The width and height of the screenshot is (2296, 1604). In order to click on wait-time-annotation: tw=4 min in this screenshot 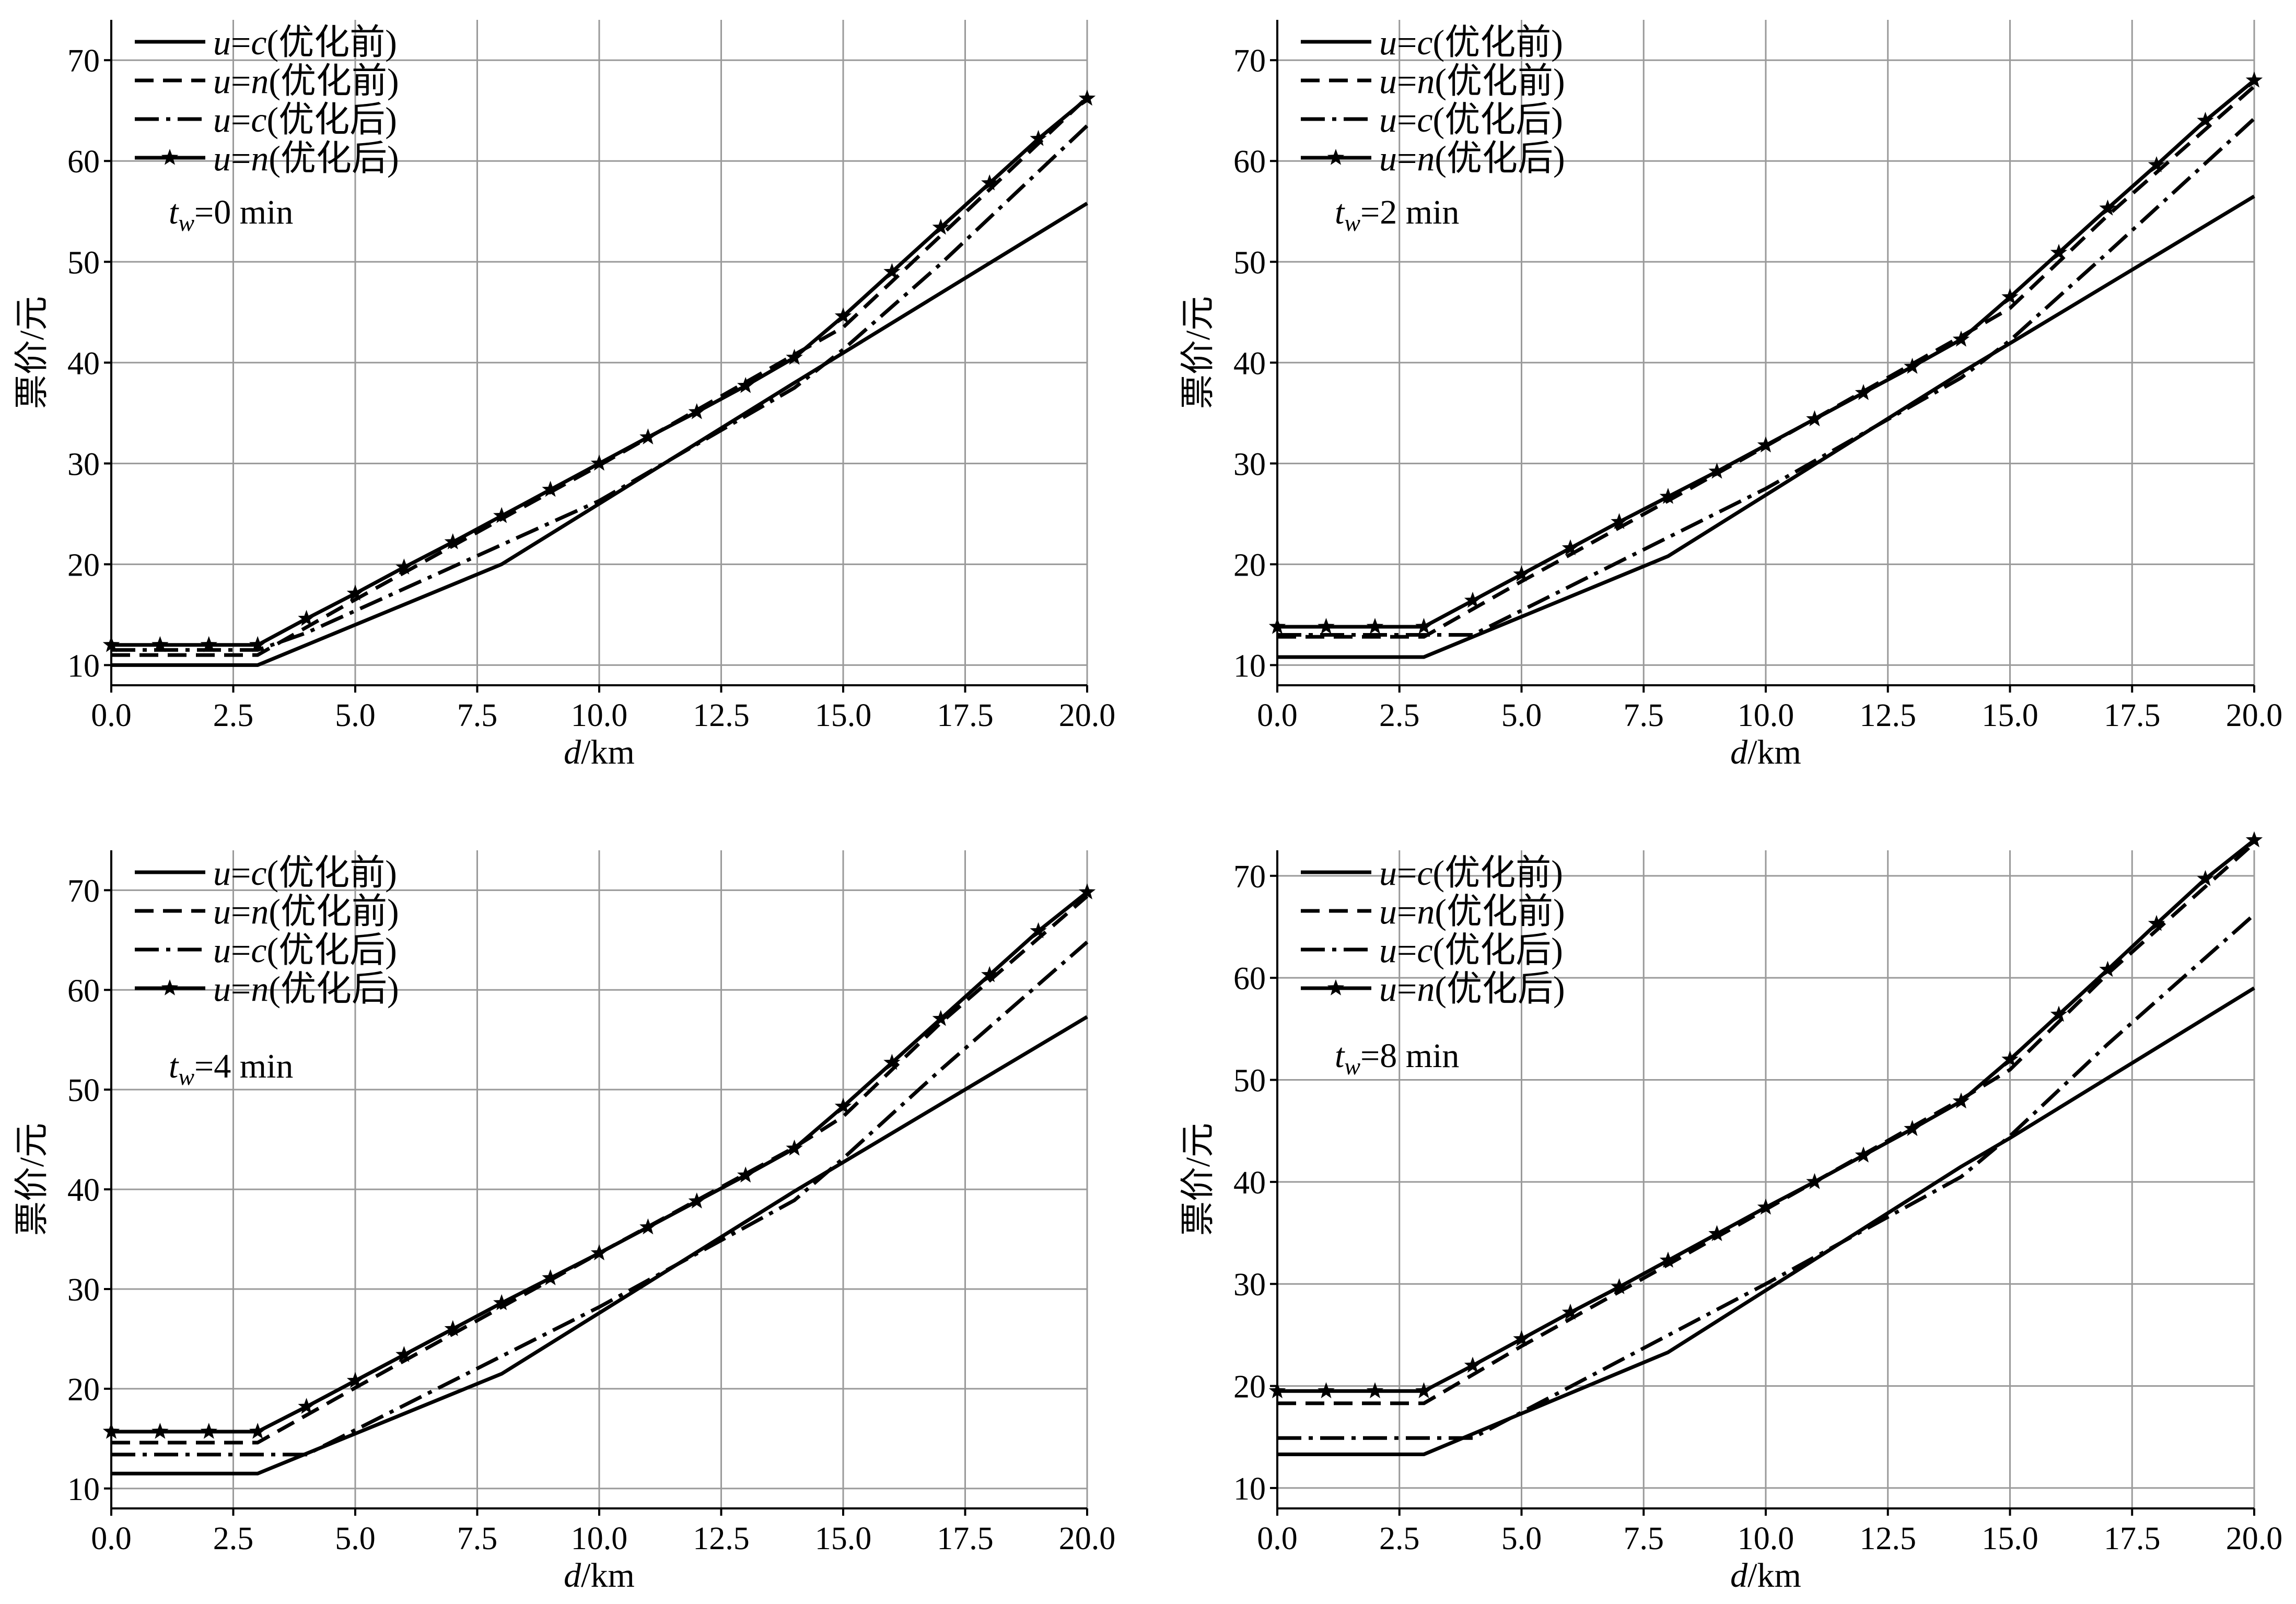, I will do `click(231, 1068)`.